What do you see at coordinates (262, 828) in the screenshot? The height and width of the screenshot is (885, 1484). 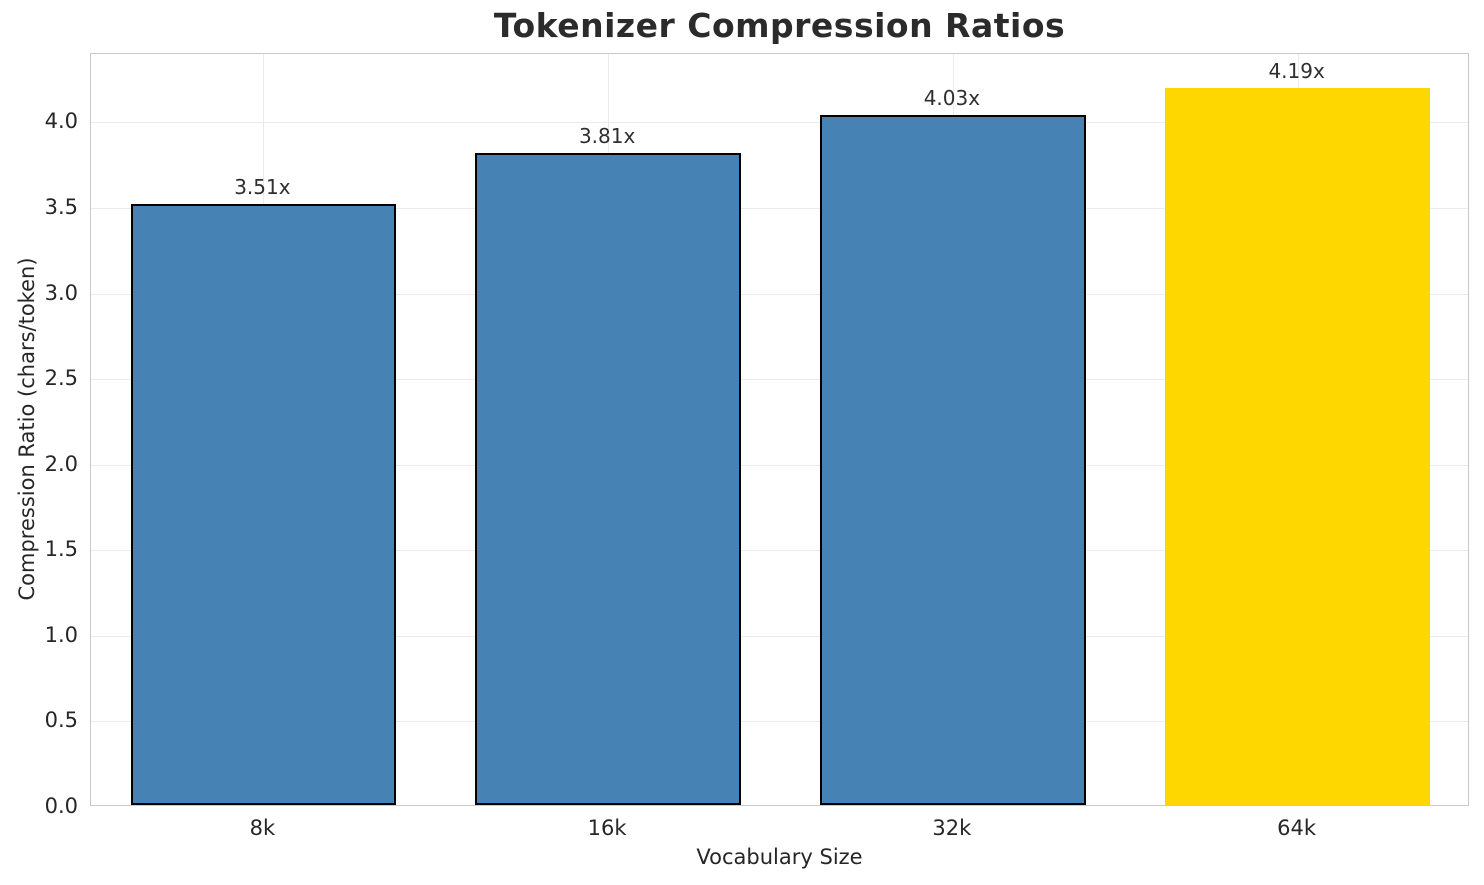 I see `x-tick-label: 8k` at bounding box center [262, 828].